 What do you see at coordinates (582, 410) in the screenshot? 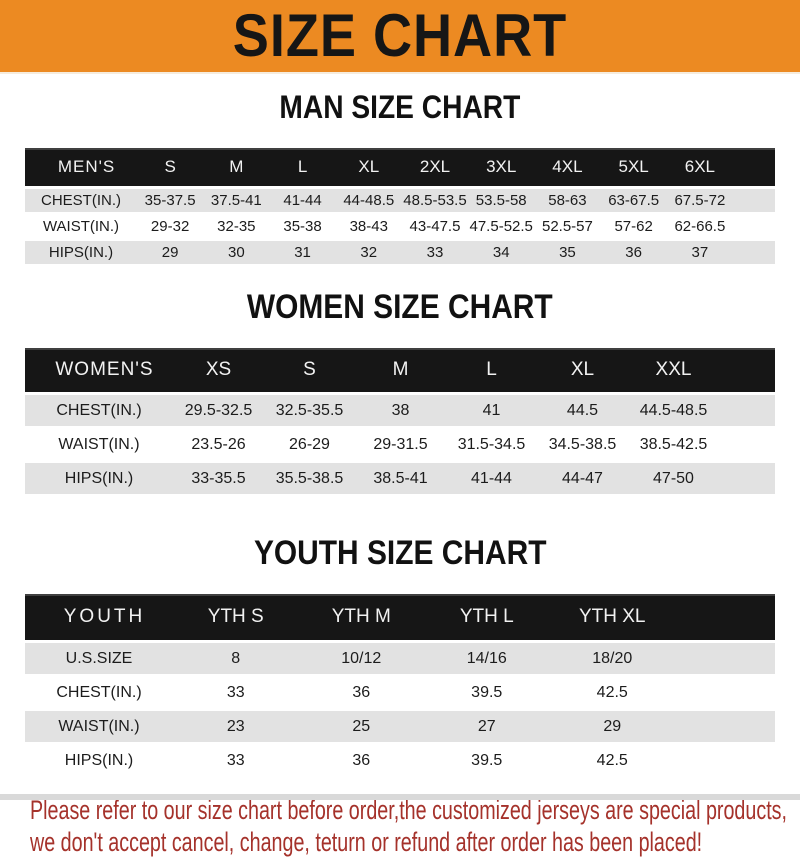
I see `size-value-cell: 44.5` at bounding box center [582, 410].